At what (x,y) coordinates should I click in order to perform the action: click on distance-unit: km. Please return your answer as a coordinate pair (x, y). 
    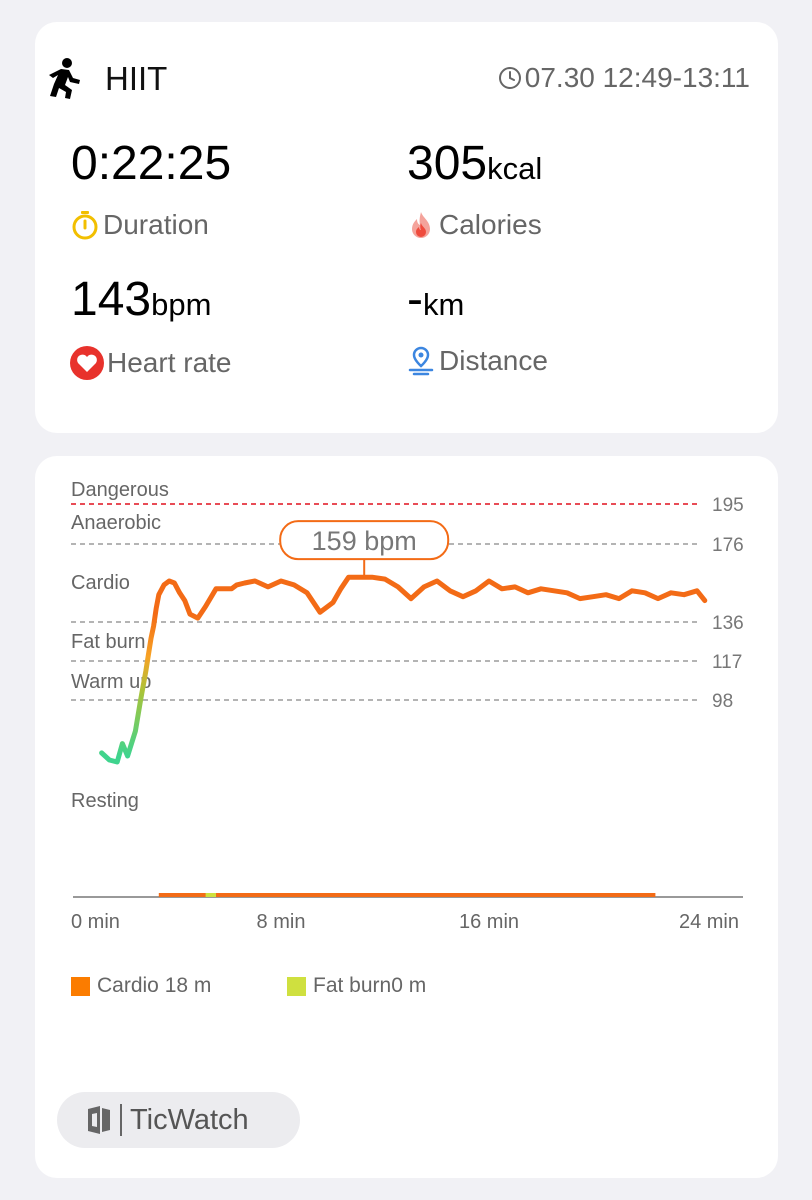
    Looking at the image, I should click on (443, 304).